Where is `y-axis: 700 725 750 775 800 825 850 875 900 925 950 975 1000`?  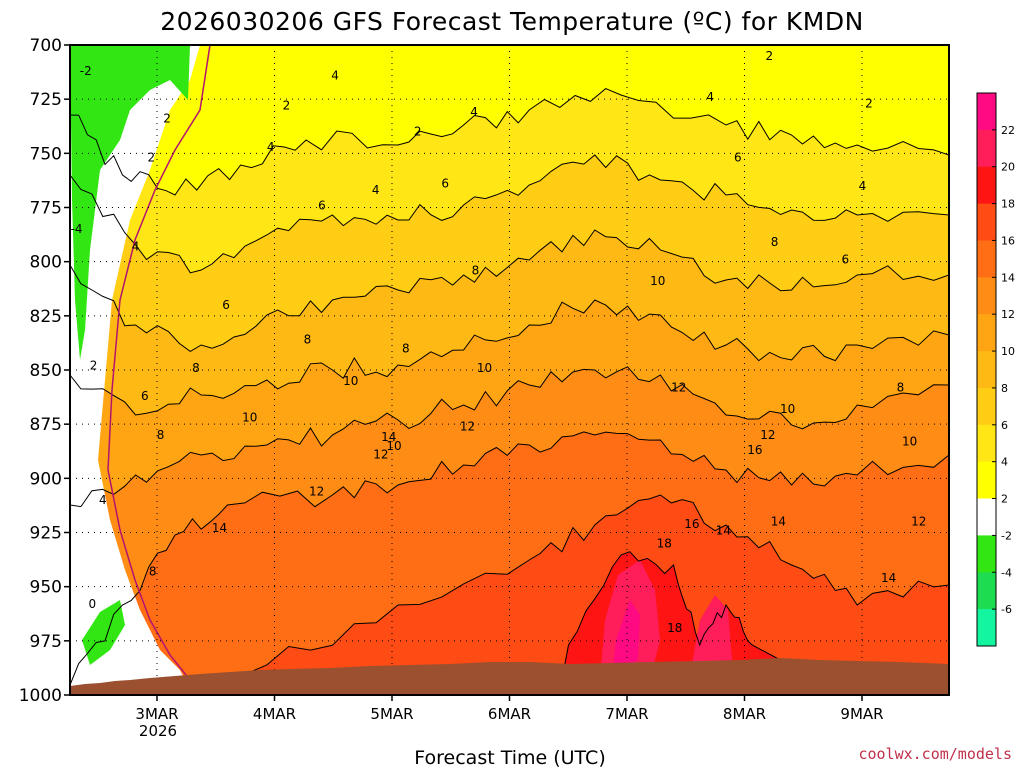 y-axis: 700 725 750 775 800 825 850 875 900 925 950 975 1000 is located at coordinates (44, 371).